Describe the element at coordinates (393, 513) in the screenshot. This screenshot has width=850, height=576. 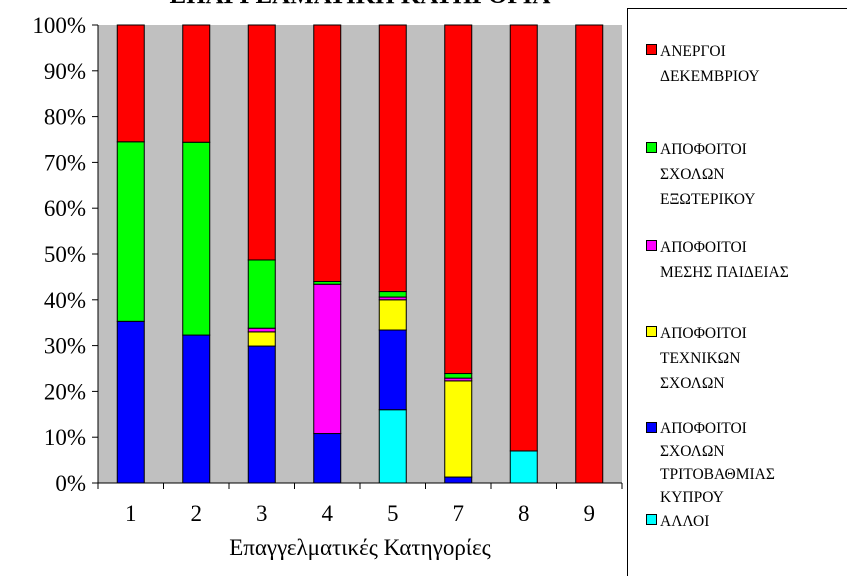
I see `x-tick-label: 5` at that location.